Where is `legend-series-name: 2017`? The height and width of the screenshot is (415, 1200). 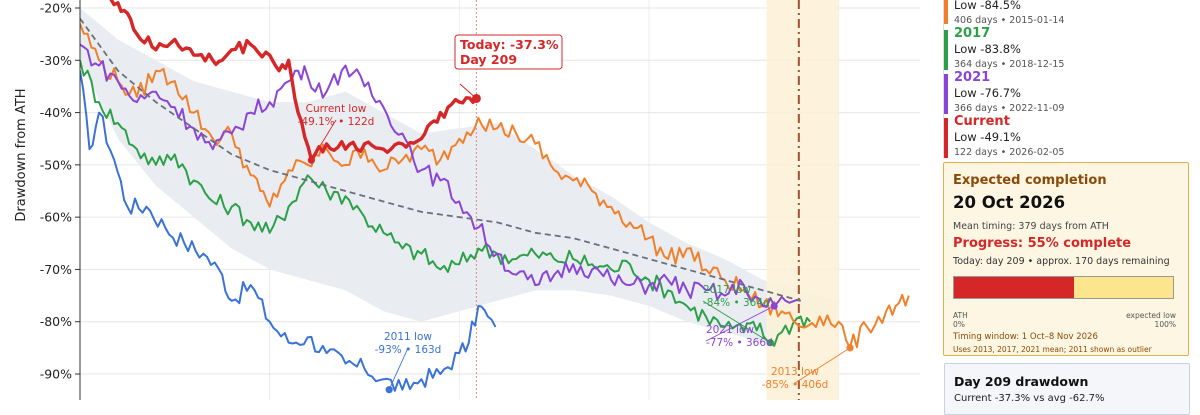 legend-series-name: 2017 is located at coordinates (972, 33).